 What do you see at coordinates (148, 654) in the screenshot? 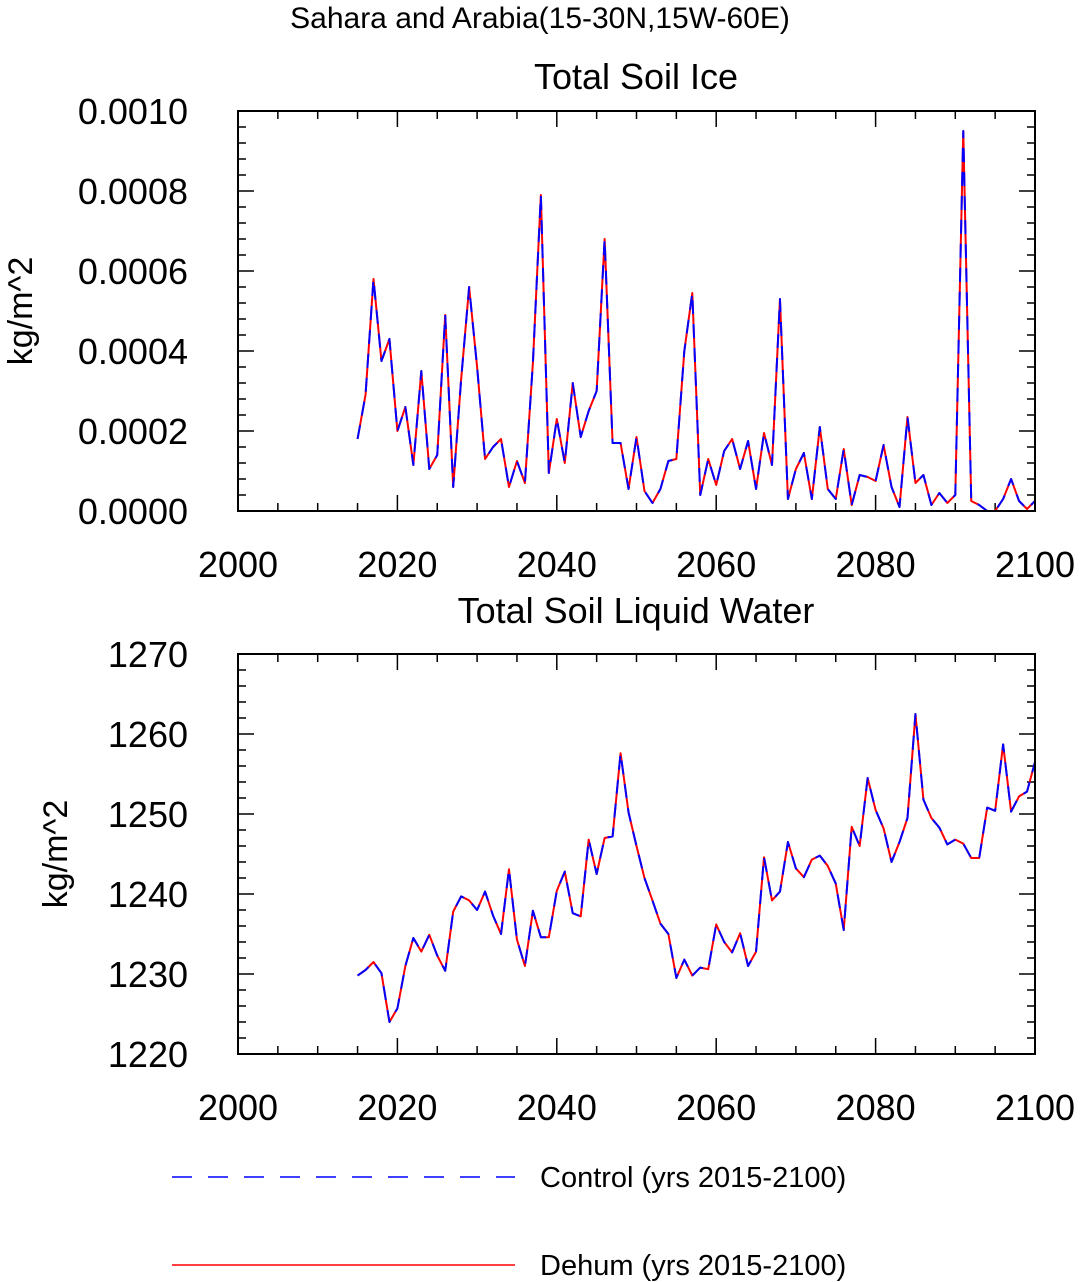
I see `soil-liquid-water-y-tick-label: 1270` at bounding box center [148, 654].